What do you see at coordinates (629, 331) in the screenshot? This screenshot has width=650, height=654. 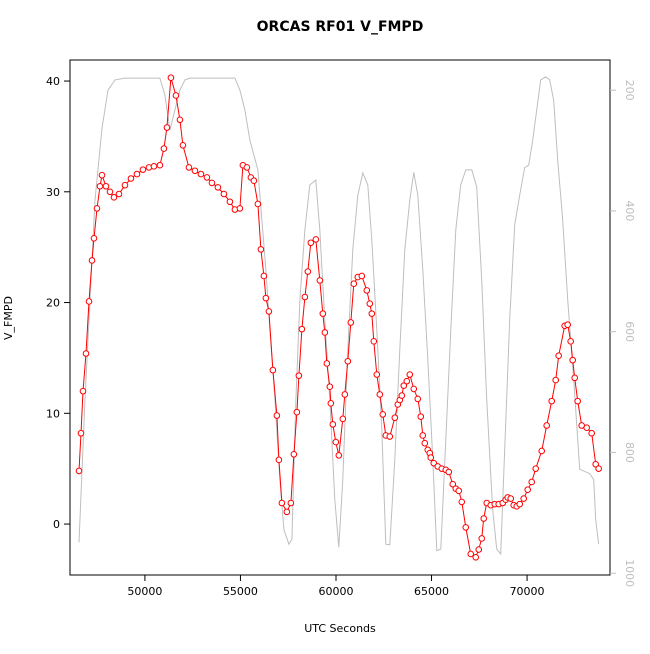 I see `y2-tick-label: 600` at bounding box center [629, 331].